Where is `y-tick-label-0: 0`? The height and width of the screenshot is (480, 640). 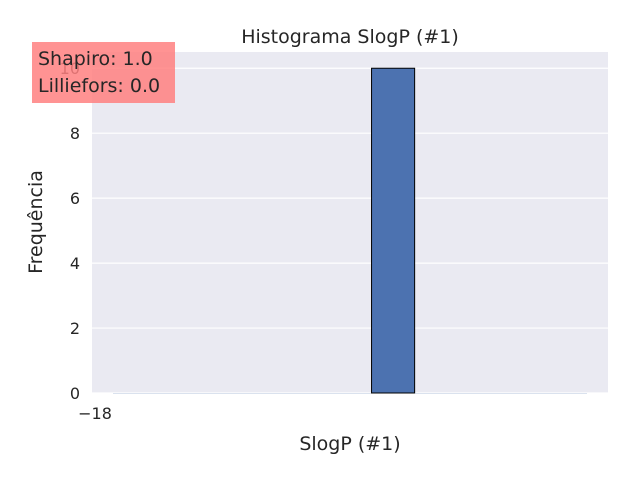 y-tick-label-0: 0 is located at coordinates (75, 393).